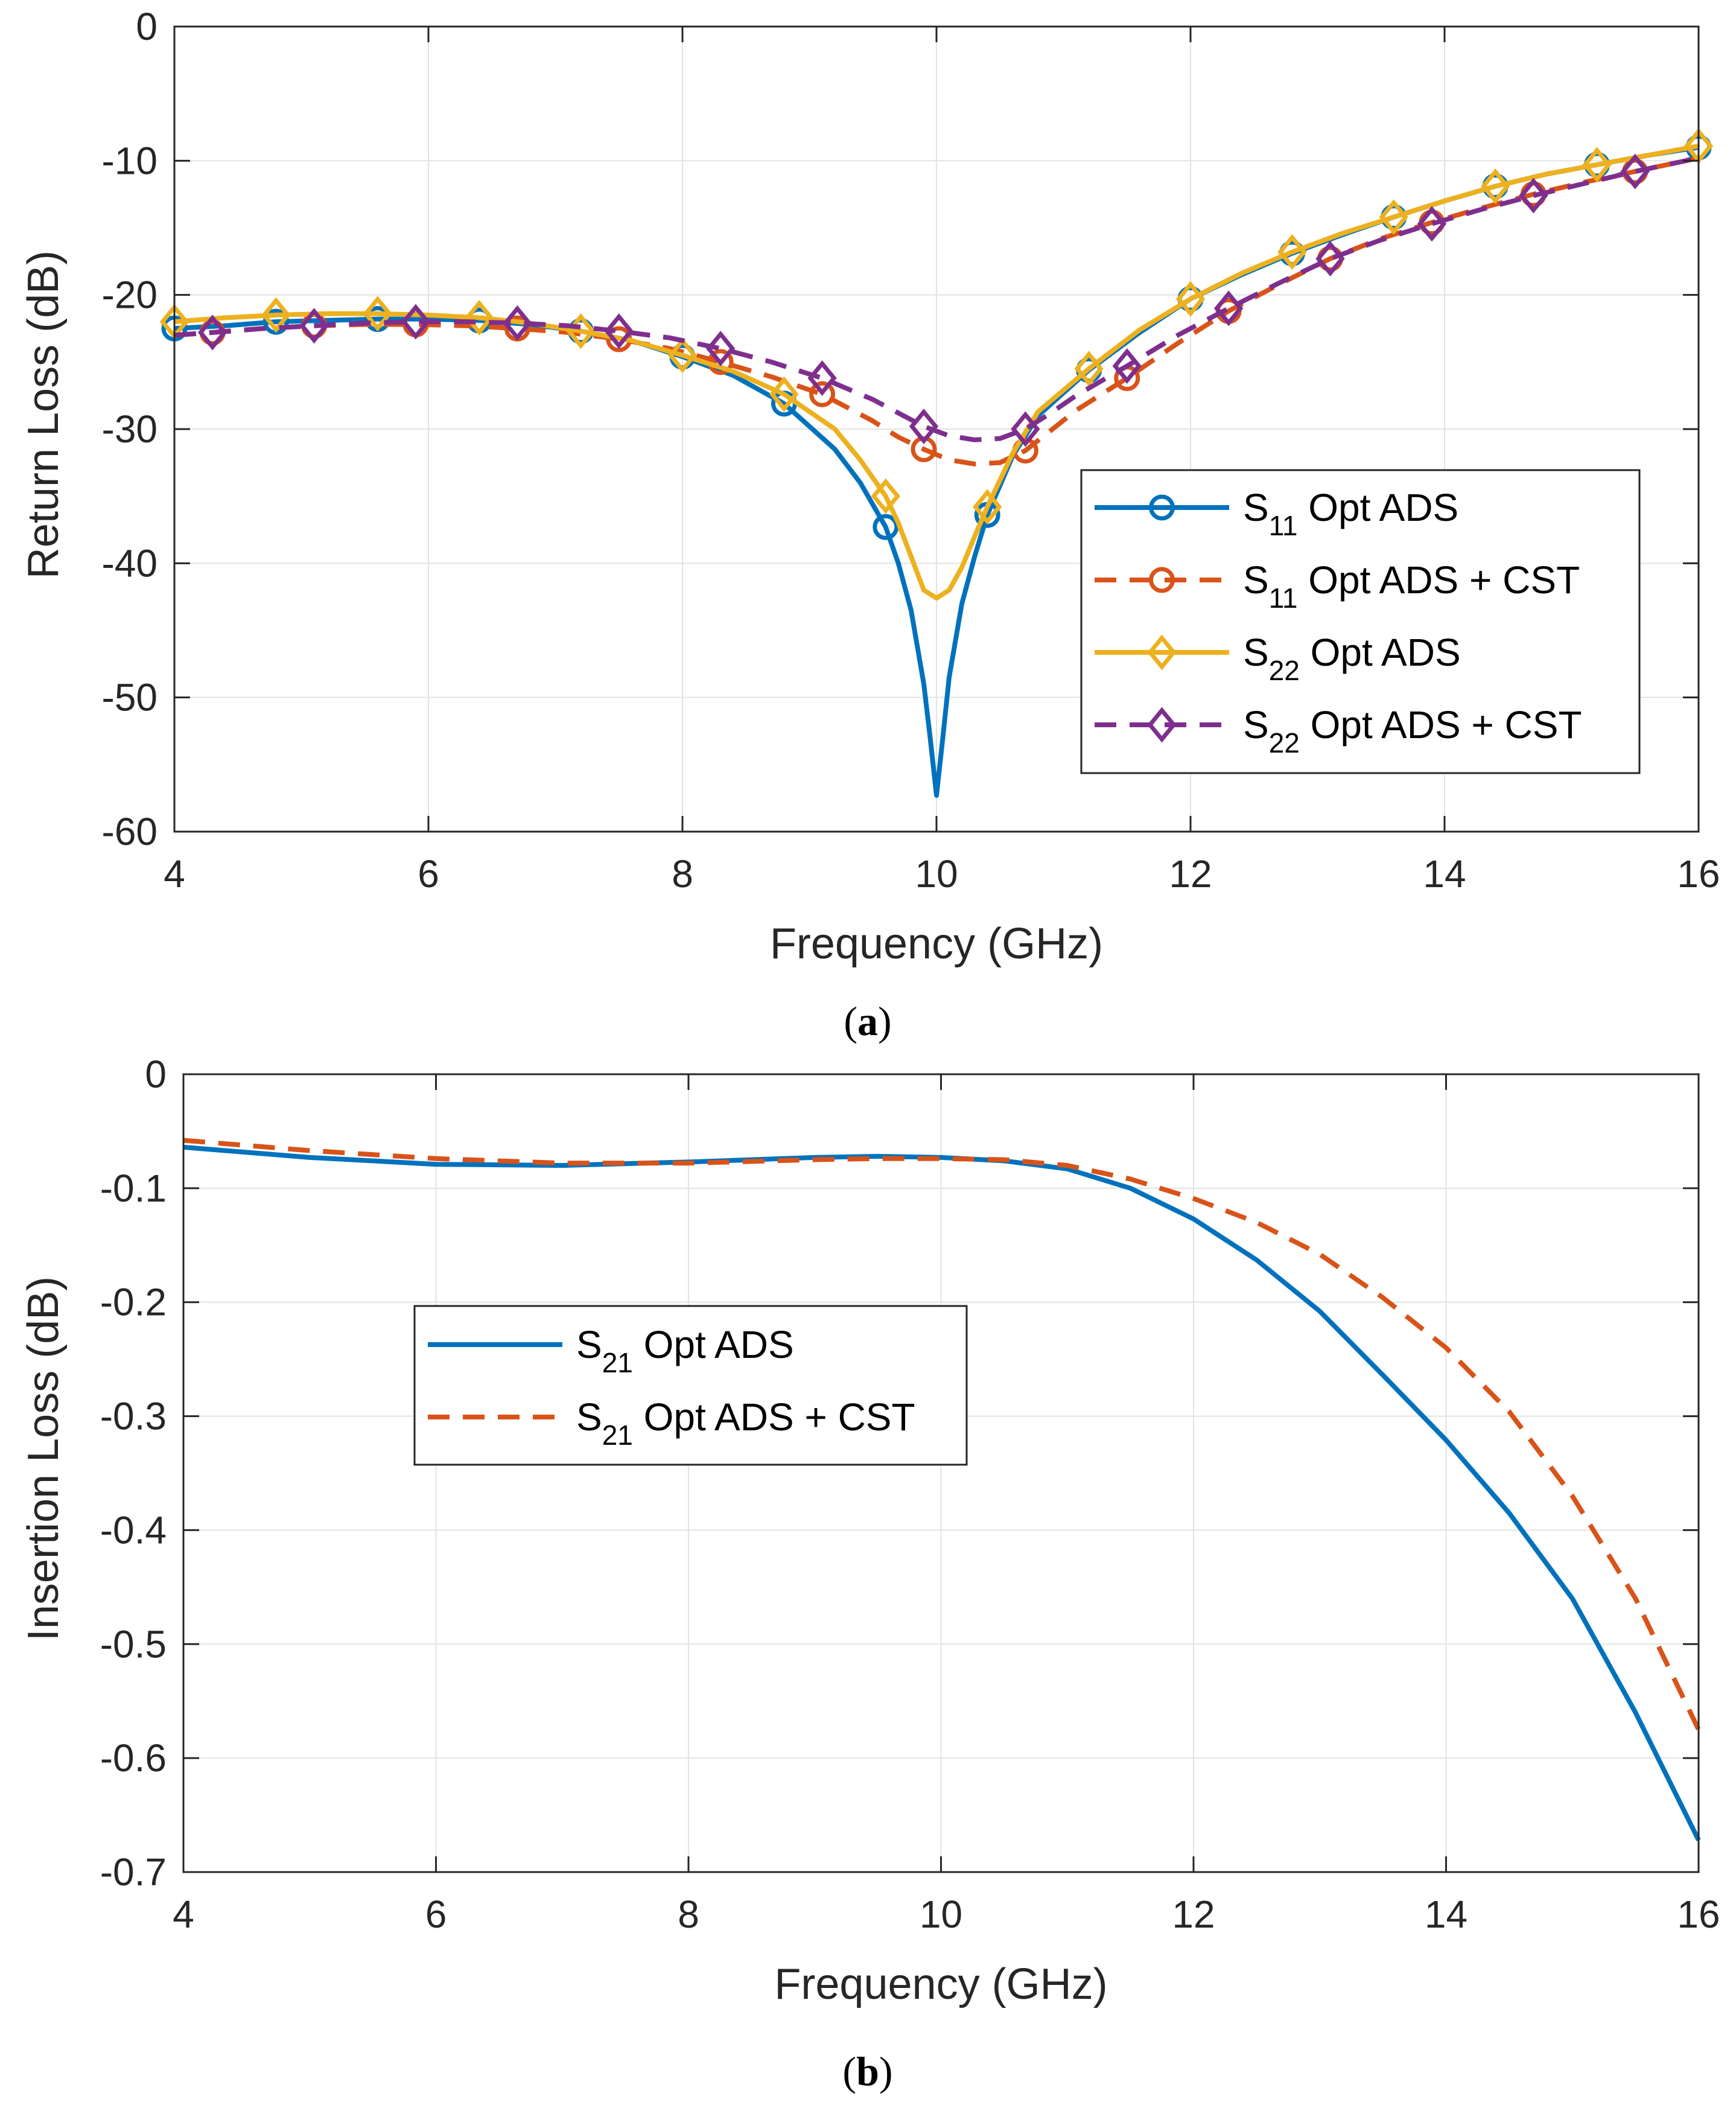 This screenshot has width=1736, height=2102. What do you see at coordinates (156, 1074) in the screenshot?
I see `chart-b-y-tick-label: 0` at bounding box center [156, 1074].